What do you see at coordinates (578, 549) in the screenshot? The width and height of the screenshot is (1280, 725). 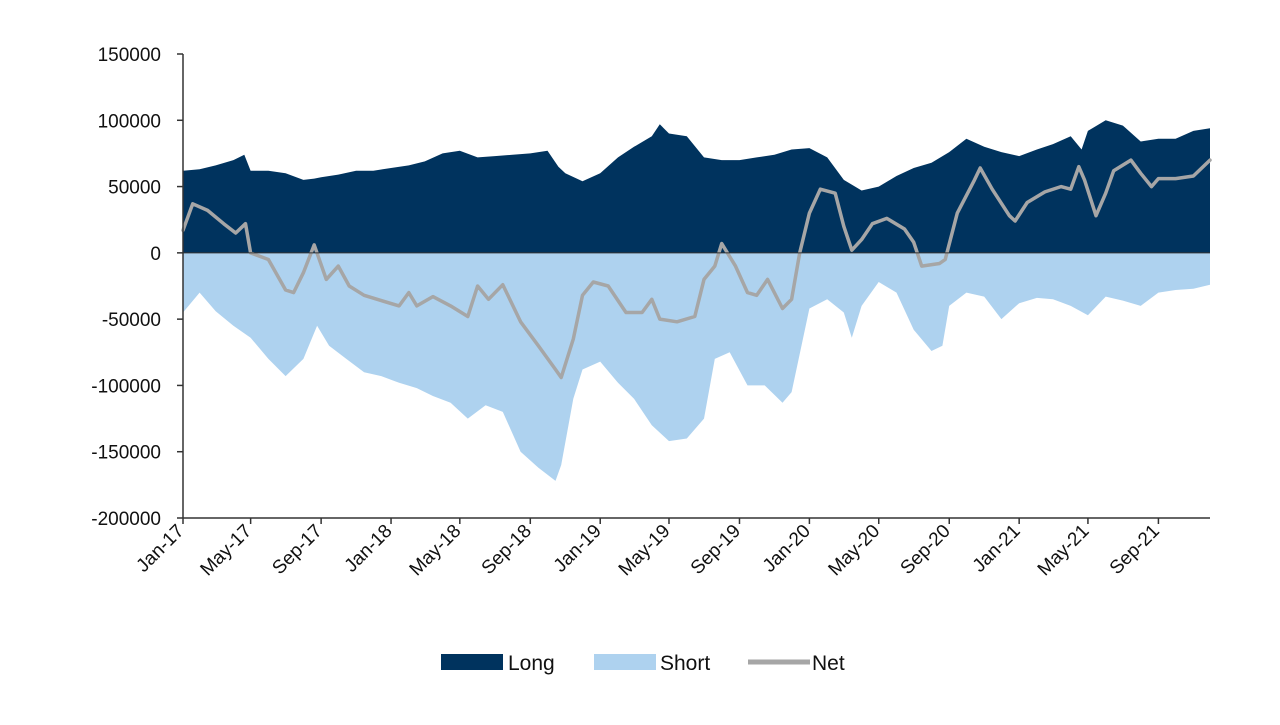 I see `x-tick-label: Jan-19` at bounding box center [578, 549].